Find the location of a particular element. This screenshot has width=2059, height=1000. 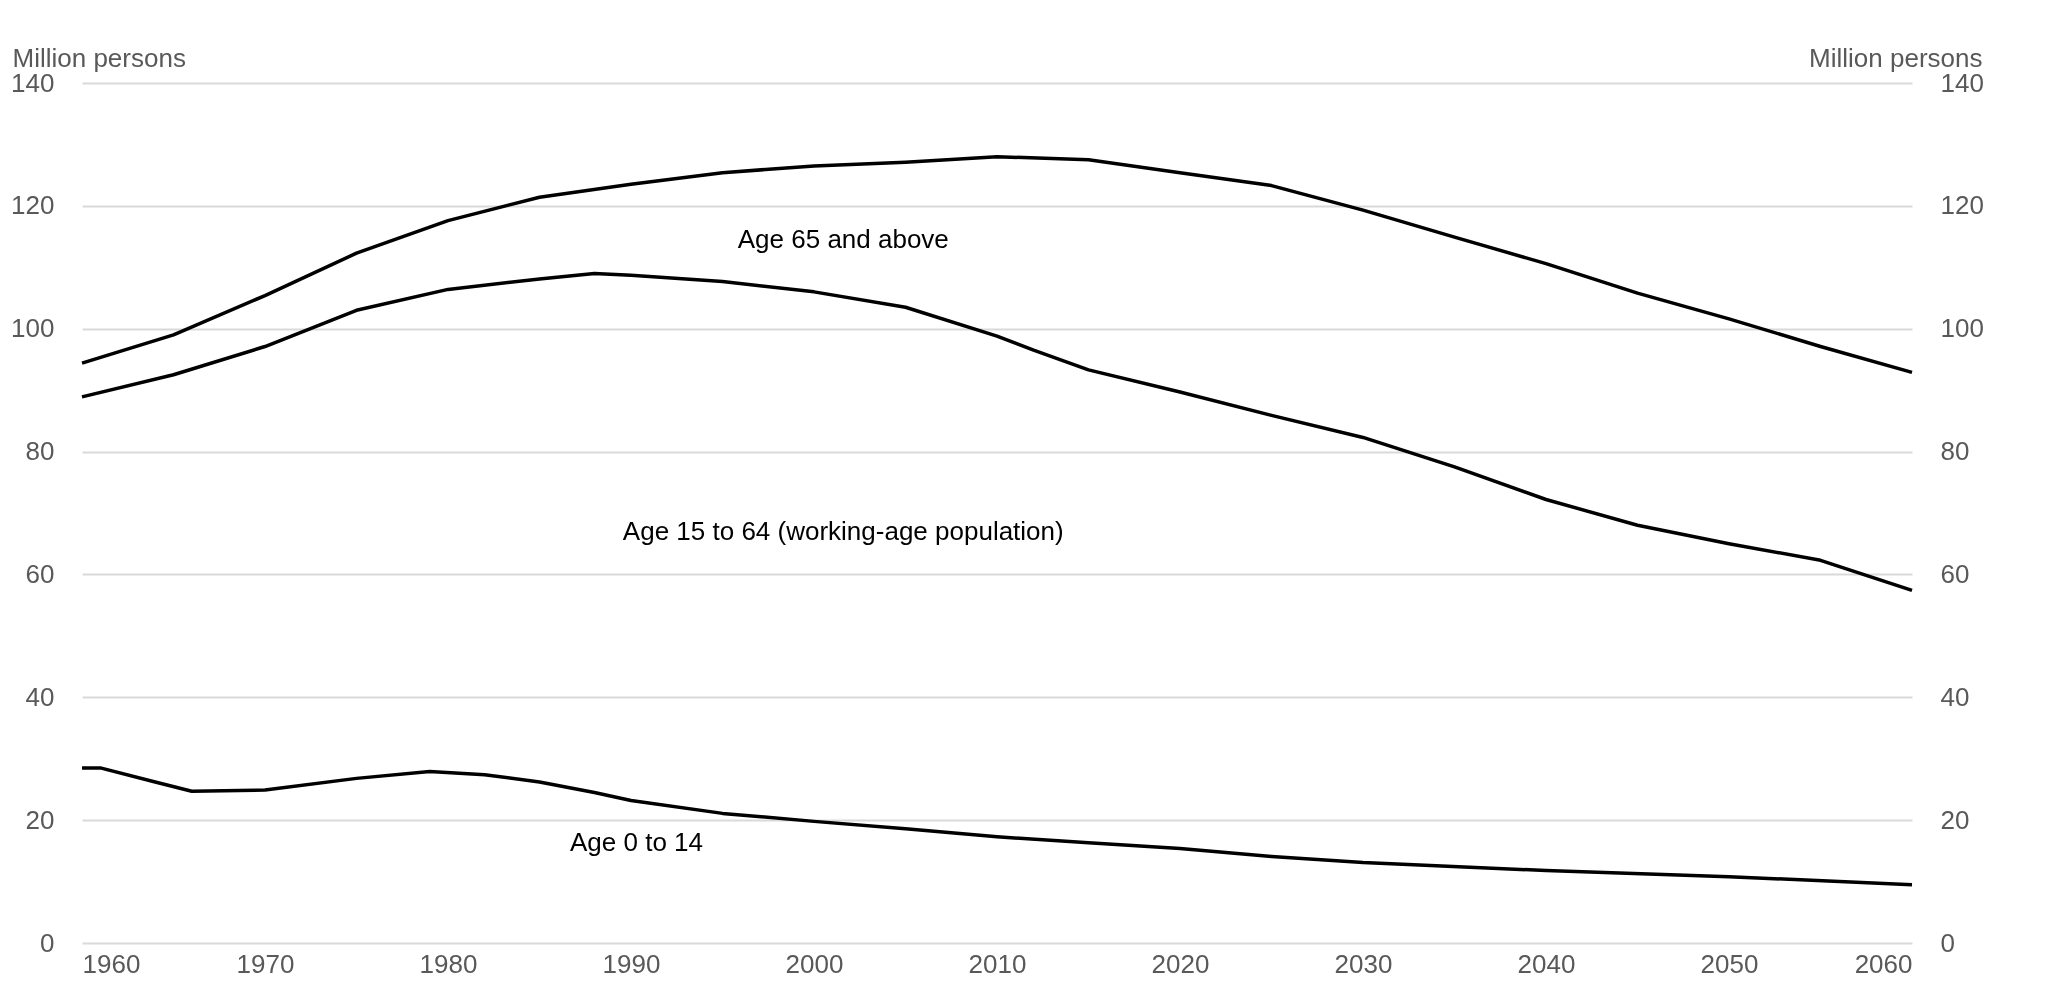

x-tick-label: 1980 is located at coordinates (448, 963).